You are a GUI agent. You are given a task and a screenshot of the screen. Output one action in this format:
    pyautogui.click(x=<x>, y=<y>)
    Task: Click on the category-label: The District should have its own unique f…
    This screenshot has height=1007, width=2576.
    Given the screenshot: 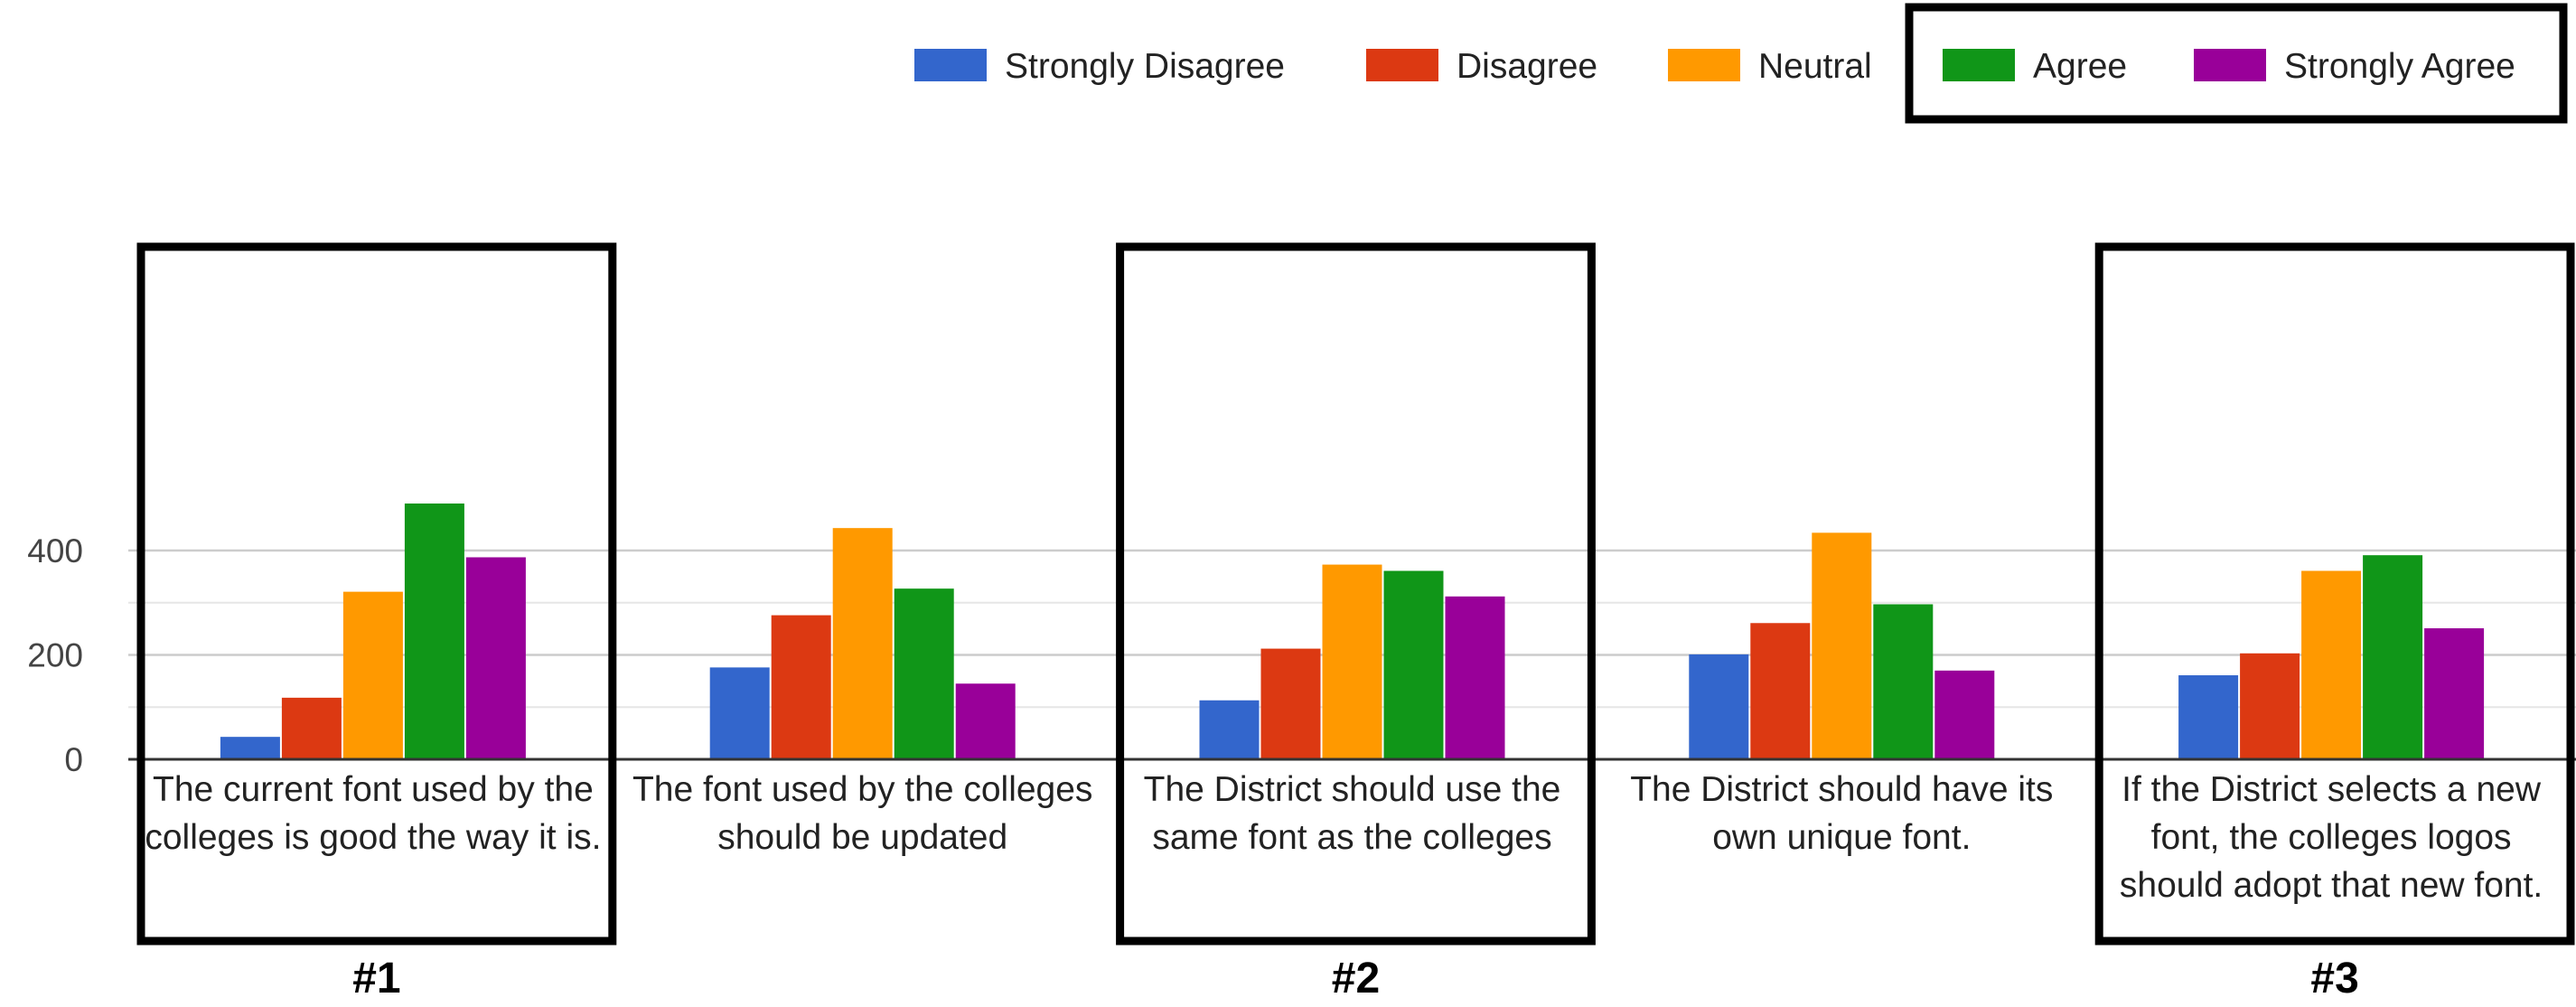 What is the action you would take?
    pyautogui.click(x=1841, y=813)
    